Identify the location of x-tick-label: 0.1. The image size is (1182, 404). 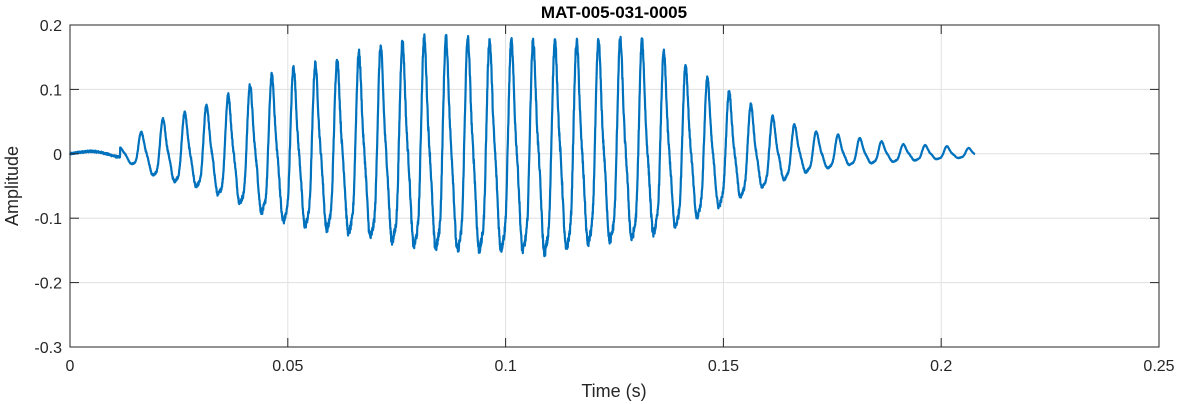
(505, 366).